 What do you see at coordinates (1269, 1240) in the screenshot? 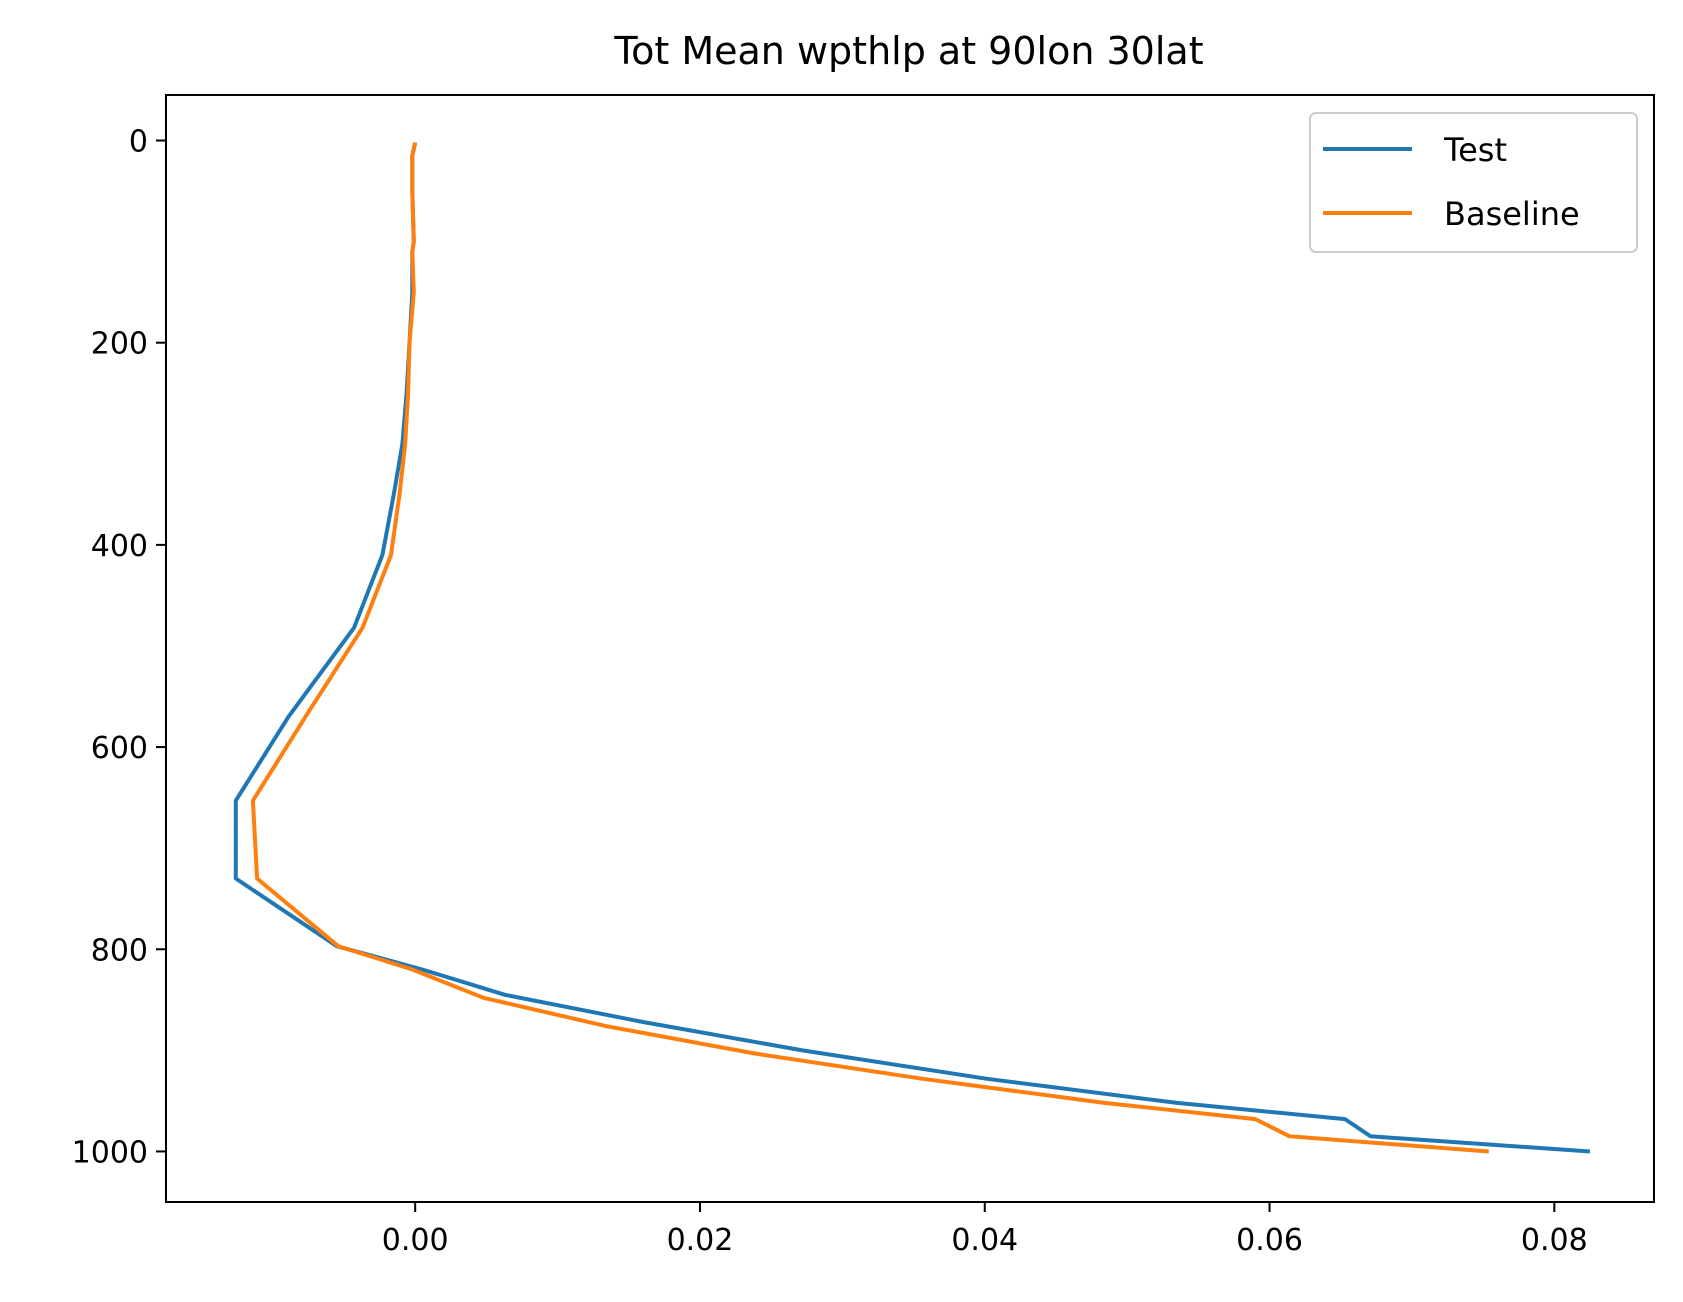
I see `x-tick-label: 0.06` at bounding box center [1269, 1240].